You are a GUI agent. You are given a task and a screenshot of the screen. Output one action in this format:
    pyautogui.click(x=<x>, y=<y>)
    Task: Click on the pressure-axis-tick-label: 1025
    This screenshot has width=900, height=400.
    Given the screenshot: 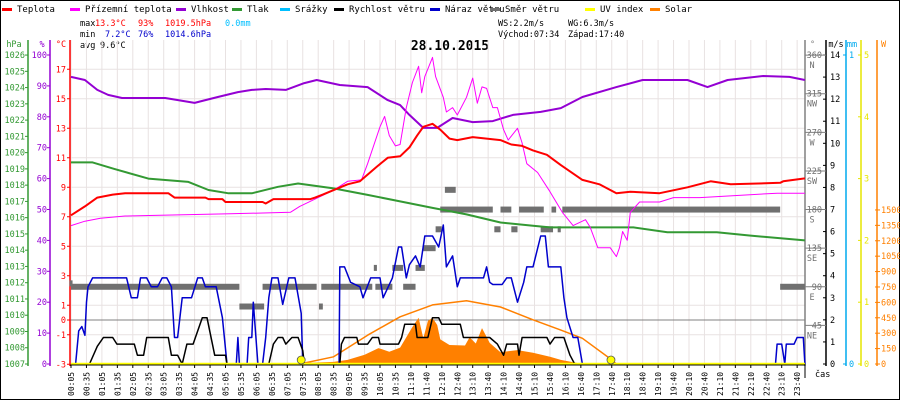 What is the action you would take?
    pyautogui.click(x=15, y=72)
    